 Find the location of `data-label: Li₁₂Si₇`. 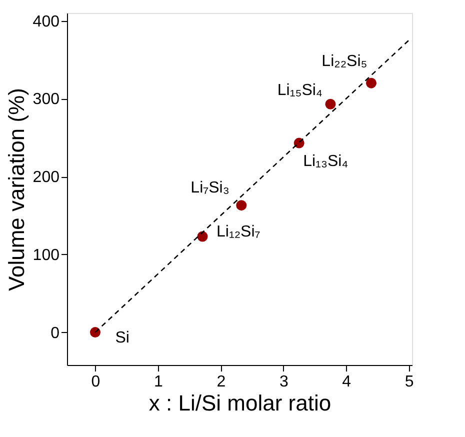

data-label: Li₁₂Si₇ is located at coordinates (238, 232).